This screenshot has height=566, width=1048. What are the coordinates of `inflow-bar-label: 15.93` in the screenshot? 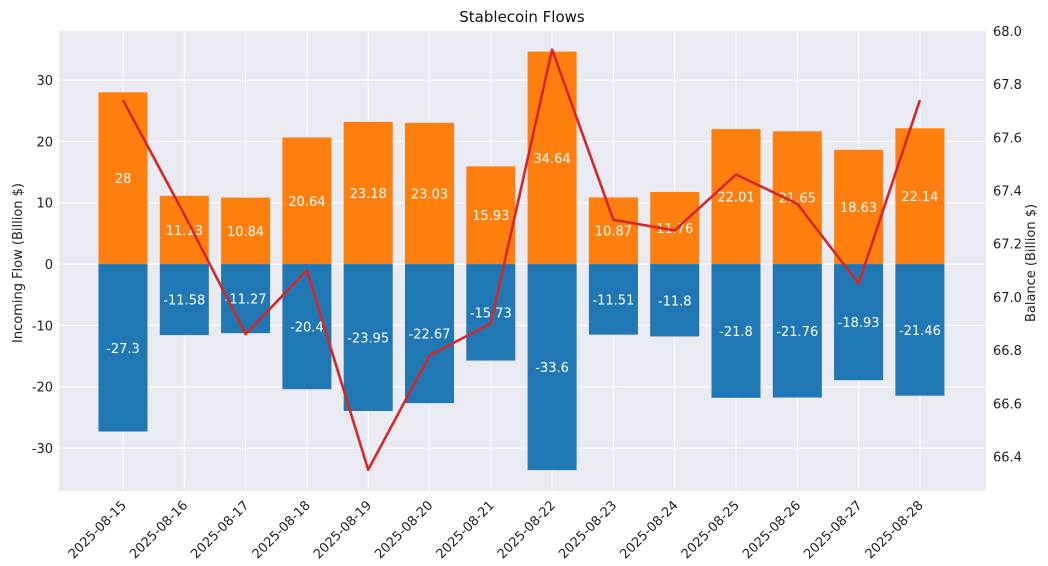 It's located at (490, 216).